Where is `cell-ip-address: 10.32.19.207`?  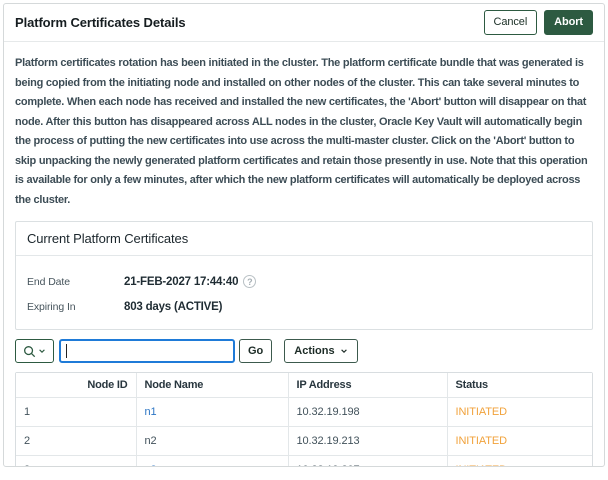 cell-ip-address: 10.32.19.207 is located at coordinates (367, 460).